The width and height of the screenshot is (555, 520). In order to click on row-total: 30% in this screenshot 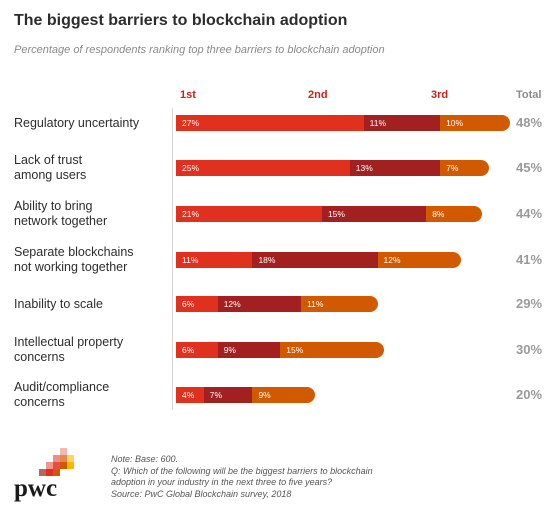, I will do `click(529, 349)`.